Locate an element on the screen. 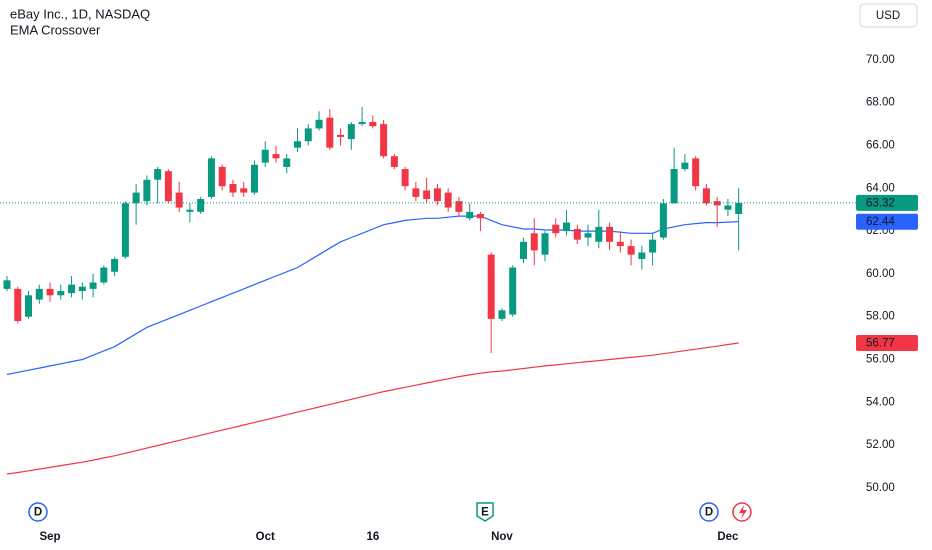 The height and width of the screenshot is (550, 932). y-tick-label: 50.00 is located at coordinates (880, 488).